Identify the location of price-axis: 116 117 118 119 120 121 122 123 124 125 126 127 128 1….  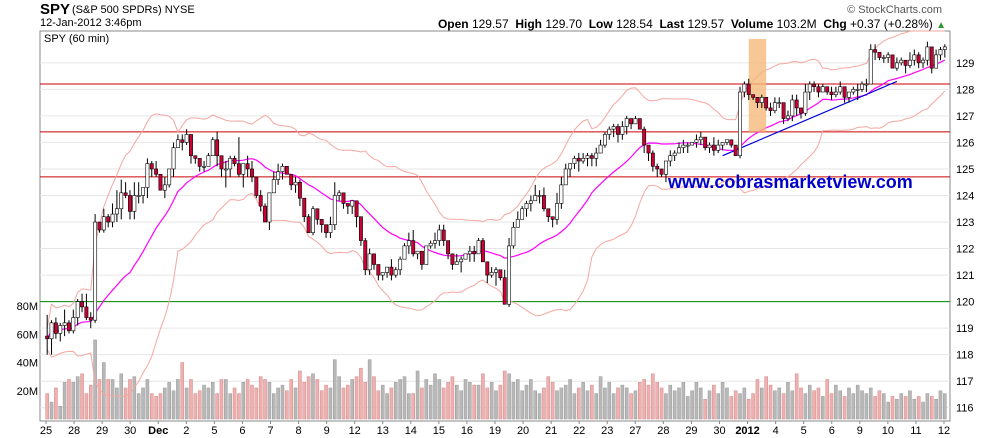
(965, 236).